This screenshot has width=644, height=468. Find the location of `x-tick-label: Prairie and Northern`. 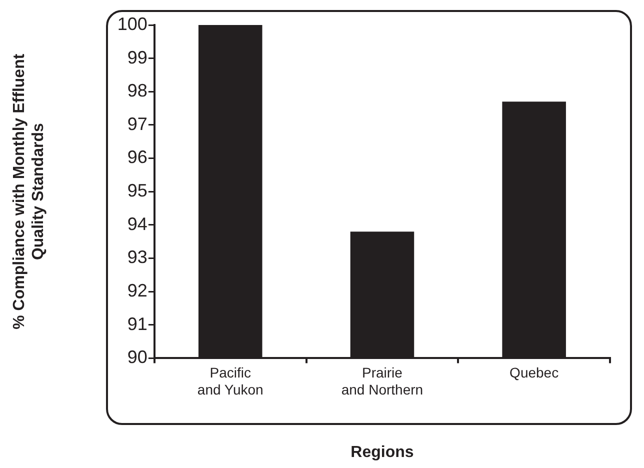

x-tick-label: Prairie and Northern is located at coordinates (382, 381).